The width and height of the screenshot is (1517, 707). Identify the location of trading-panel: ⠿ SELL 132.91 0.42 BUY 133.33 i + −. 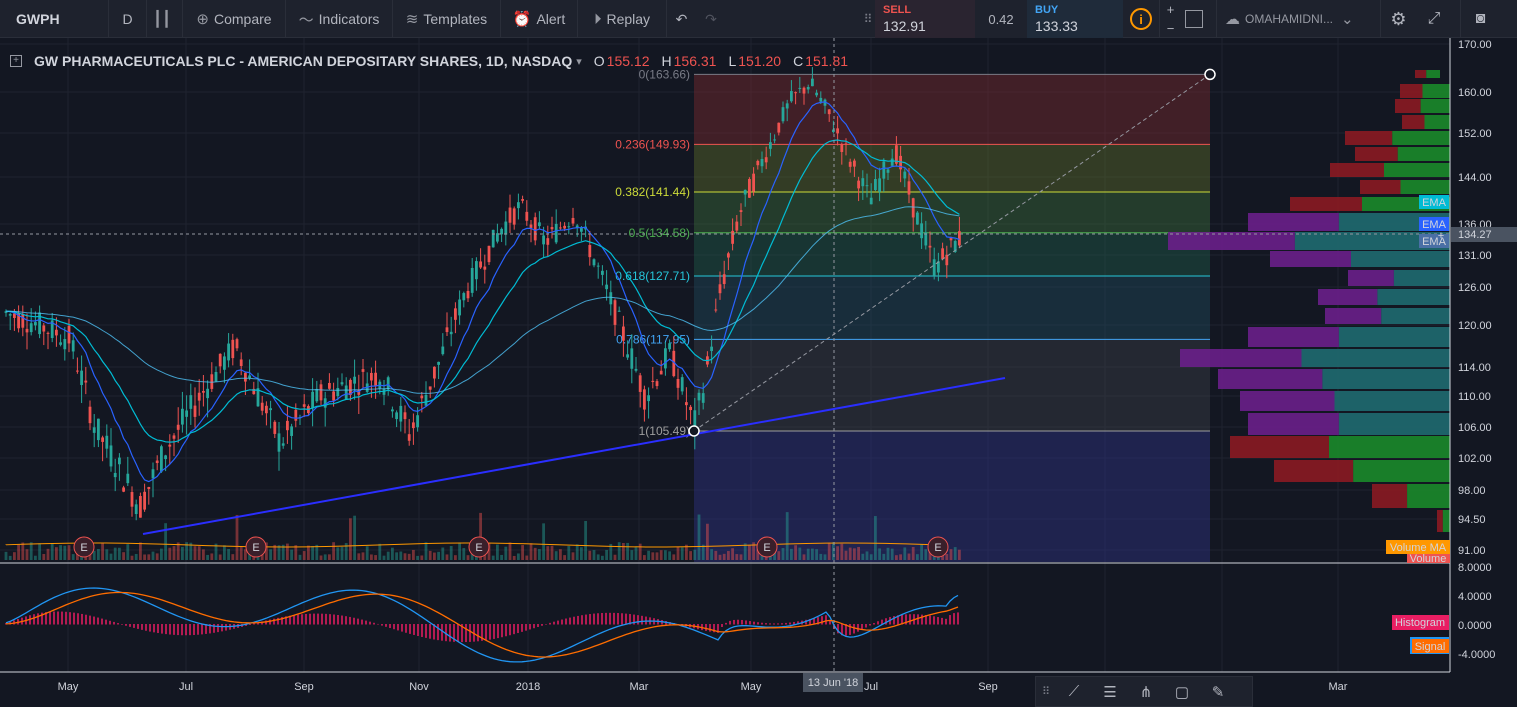
(1021, 19).